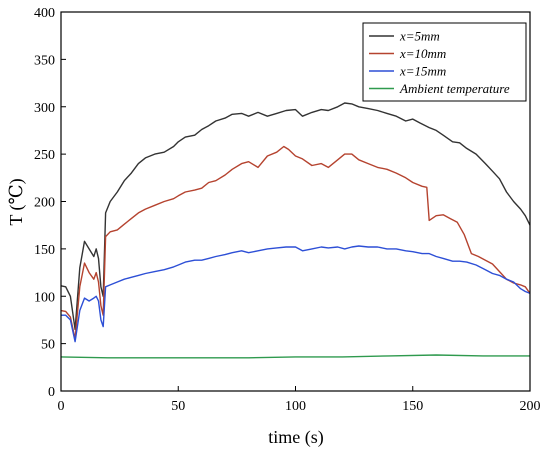  I want to click on x-axis-title: time (s), so click(296, 437).